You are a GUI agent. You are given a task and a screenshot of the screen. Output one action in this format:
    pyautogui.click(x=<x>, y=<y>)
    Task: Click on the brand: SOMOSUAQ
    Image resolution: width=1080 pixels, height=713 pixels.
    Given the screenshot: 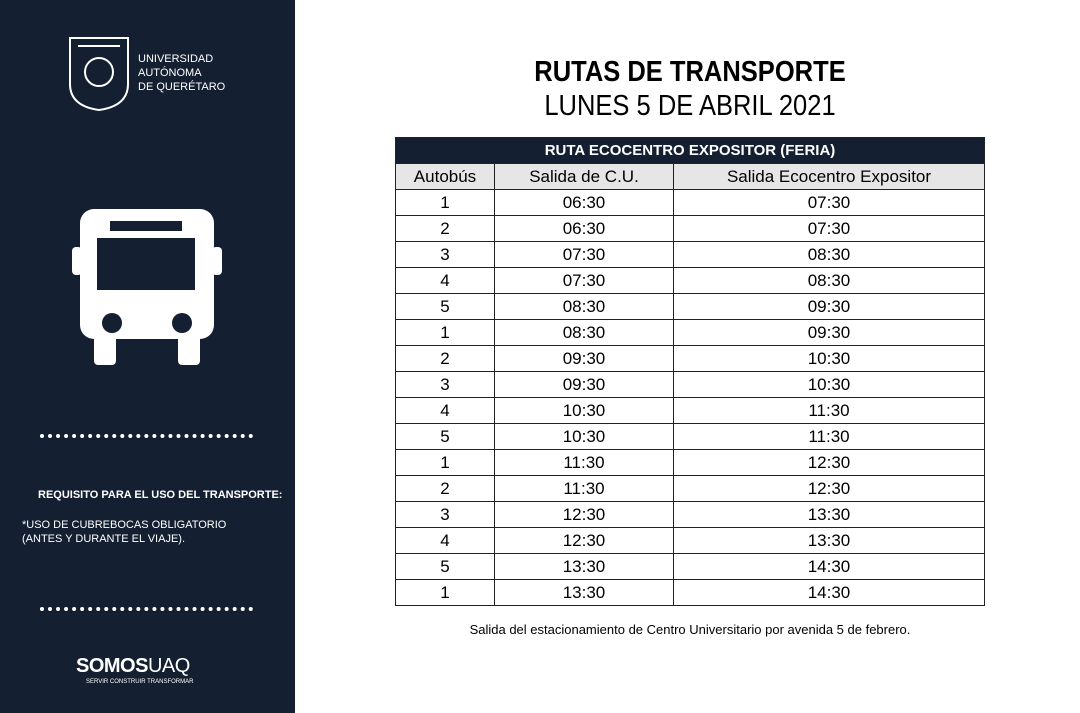 What is the action you would take?
    pyautogui.click(x=133, y=666)
    